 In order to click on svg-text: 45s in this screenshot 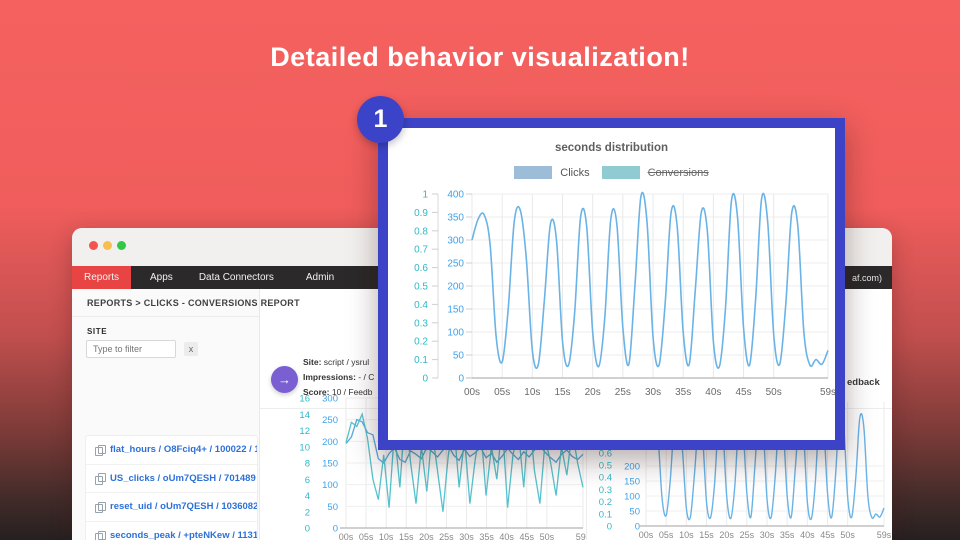, I will do `click(527, 536)`.